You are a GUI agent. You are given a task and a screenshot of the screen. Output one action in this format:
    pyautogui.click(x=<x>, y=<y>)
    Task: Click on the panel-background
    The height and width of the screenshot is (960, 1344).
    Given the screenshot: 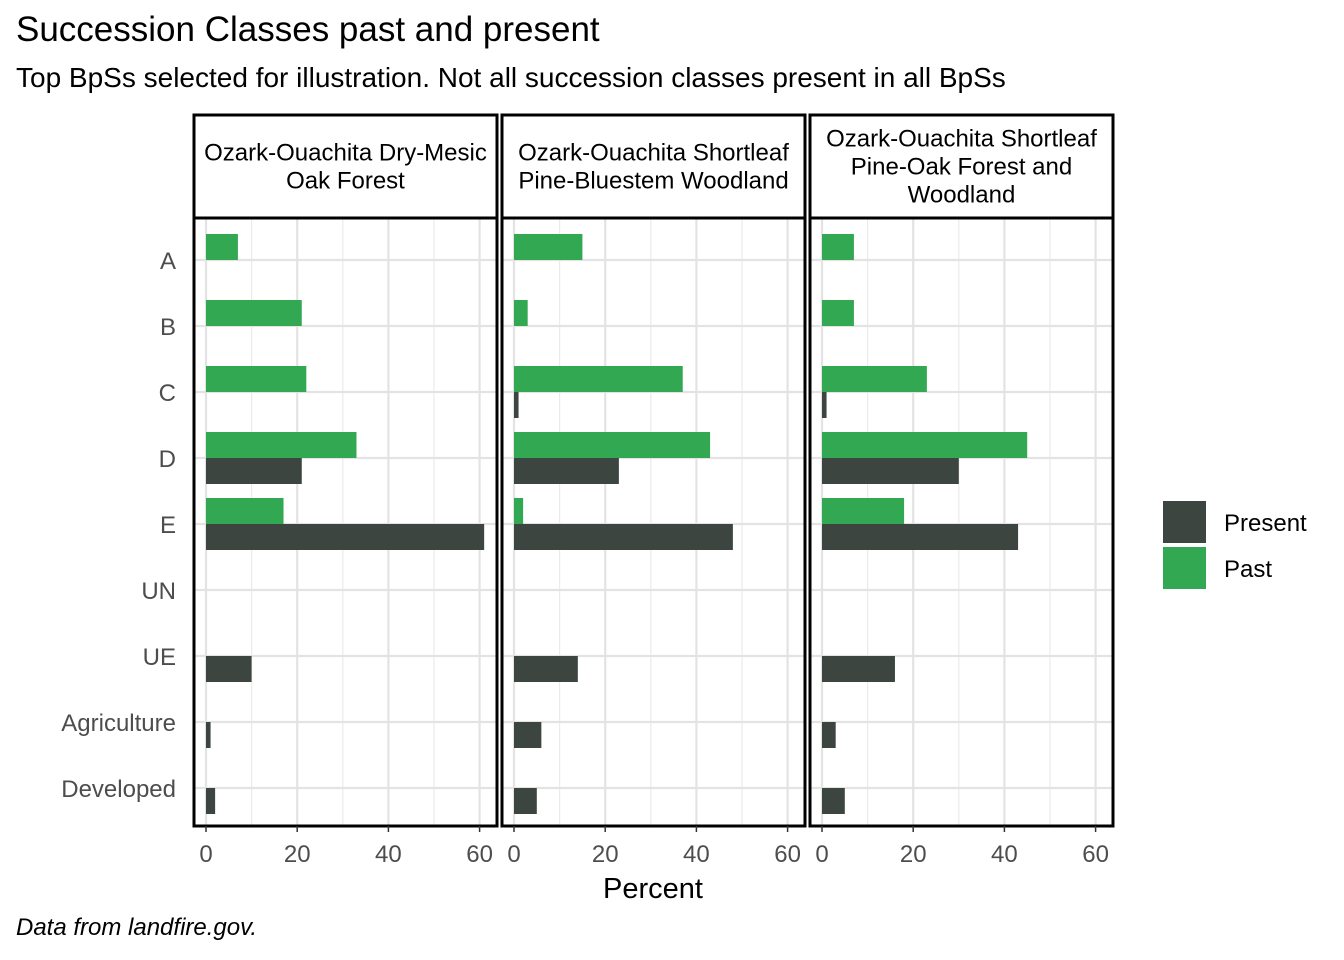 What is the action you would take?
    pyautogui.click(x=653, y=522)
    